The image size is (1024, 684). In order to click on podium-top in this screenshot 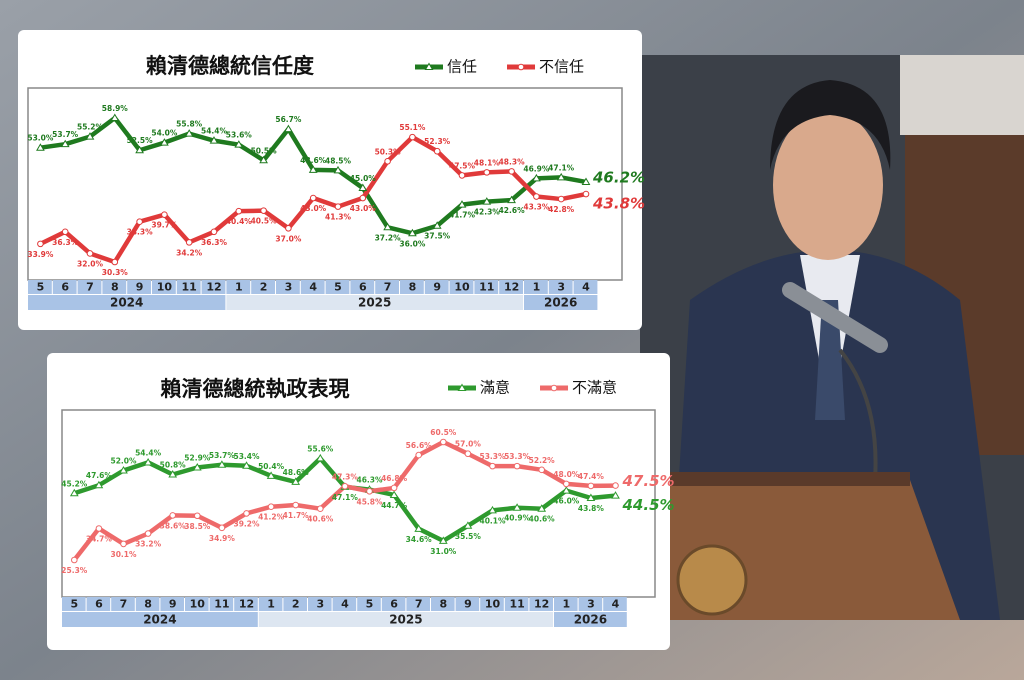, I will do `click(790, 479)`.